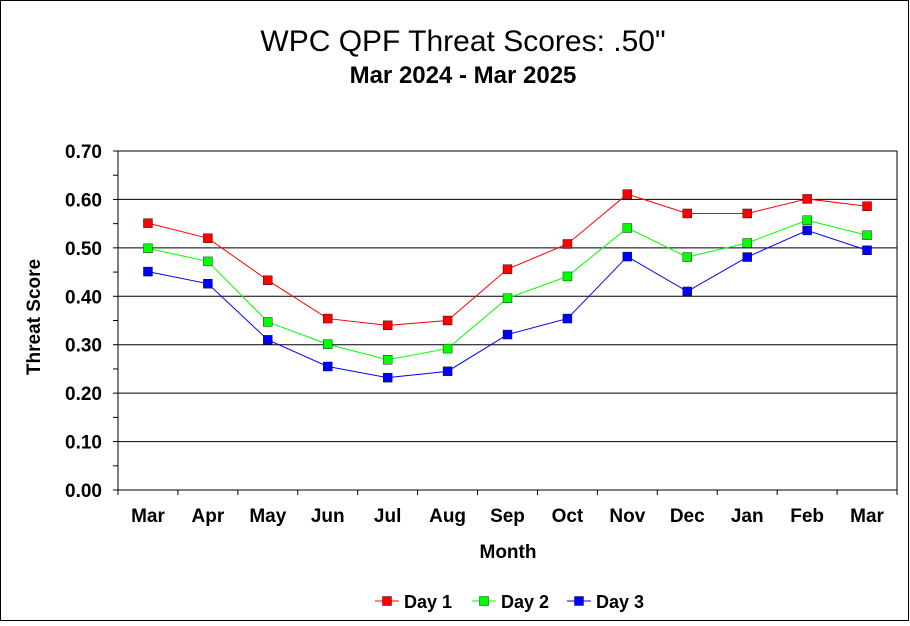 This screenshot has width=910, height=626. I want to click on x-tick-label: Apr, so click(208, 516).